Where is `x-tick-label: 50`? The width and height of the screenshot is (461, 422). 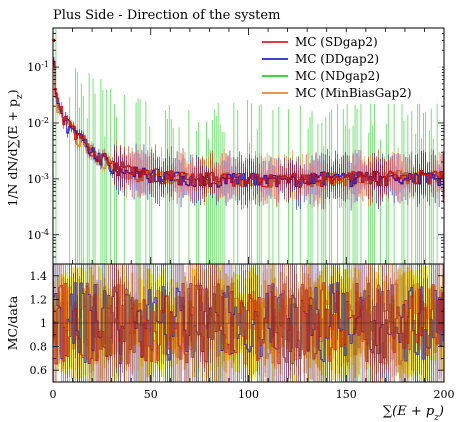 x-tick-label: 50 is located at coordinates (151, 394).